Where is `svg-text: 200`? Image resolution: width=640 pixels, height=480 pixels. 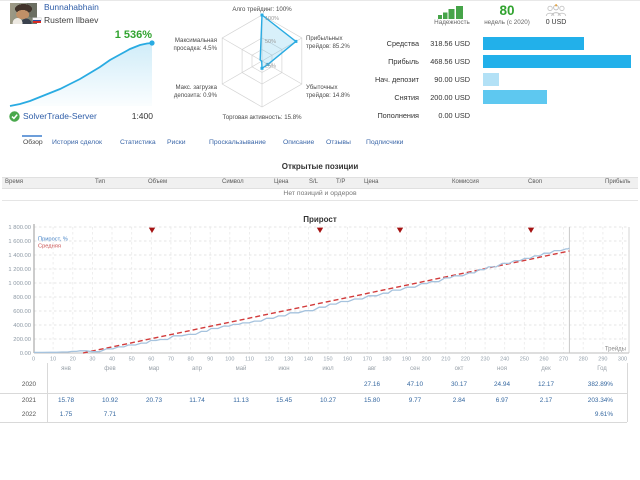
svg-text: 200 is located at coordinates (426, 360).